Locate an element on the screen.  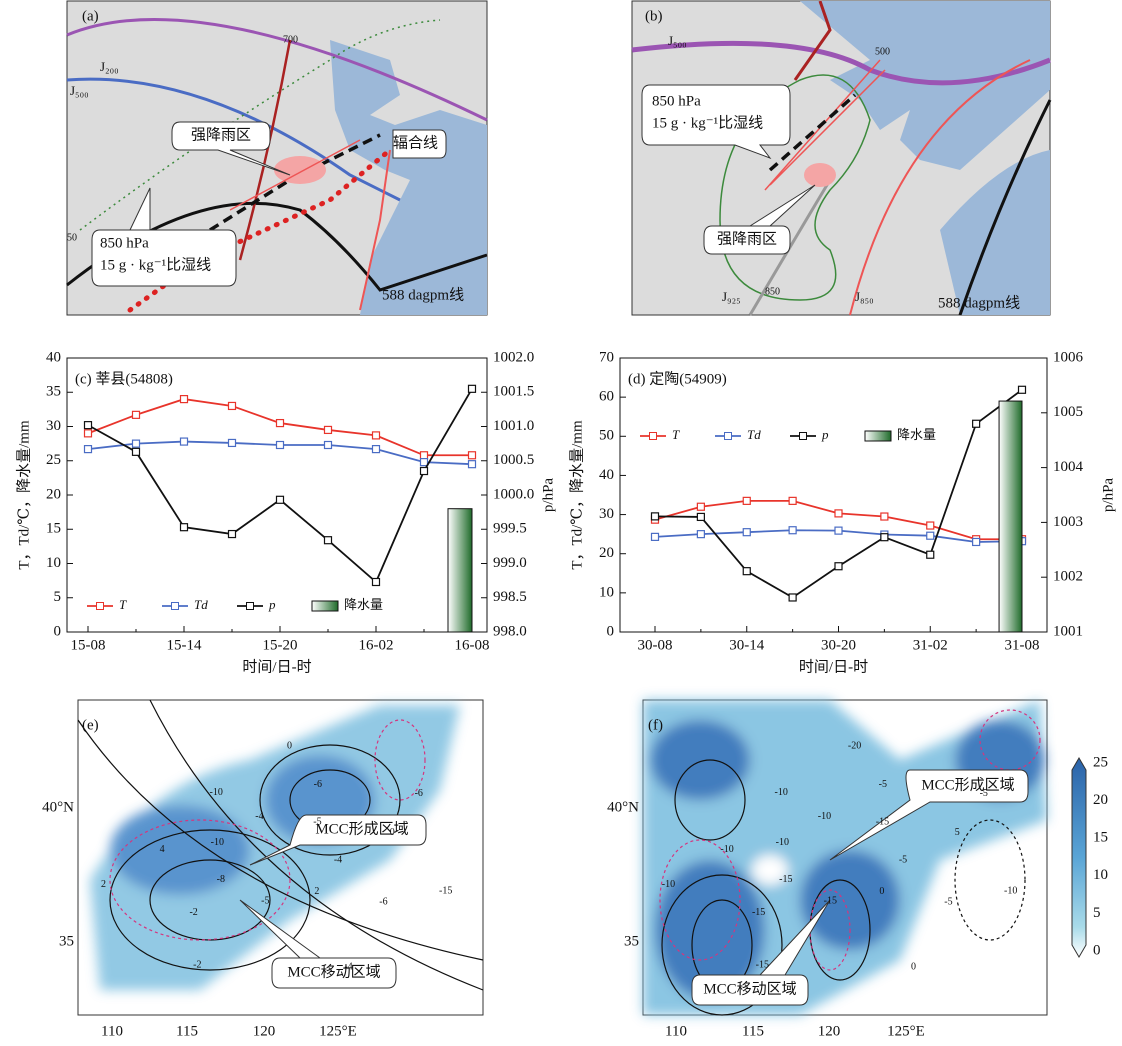
x-tick-label: 16-08 is located at coordinates (472, 645).